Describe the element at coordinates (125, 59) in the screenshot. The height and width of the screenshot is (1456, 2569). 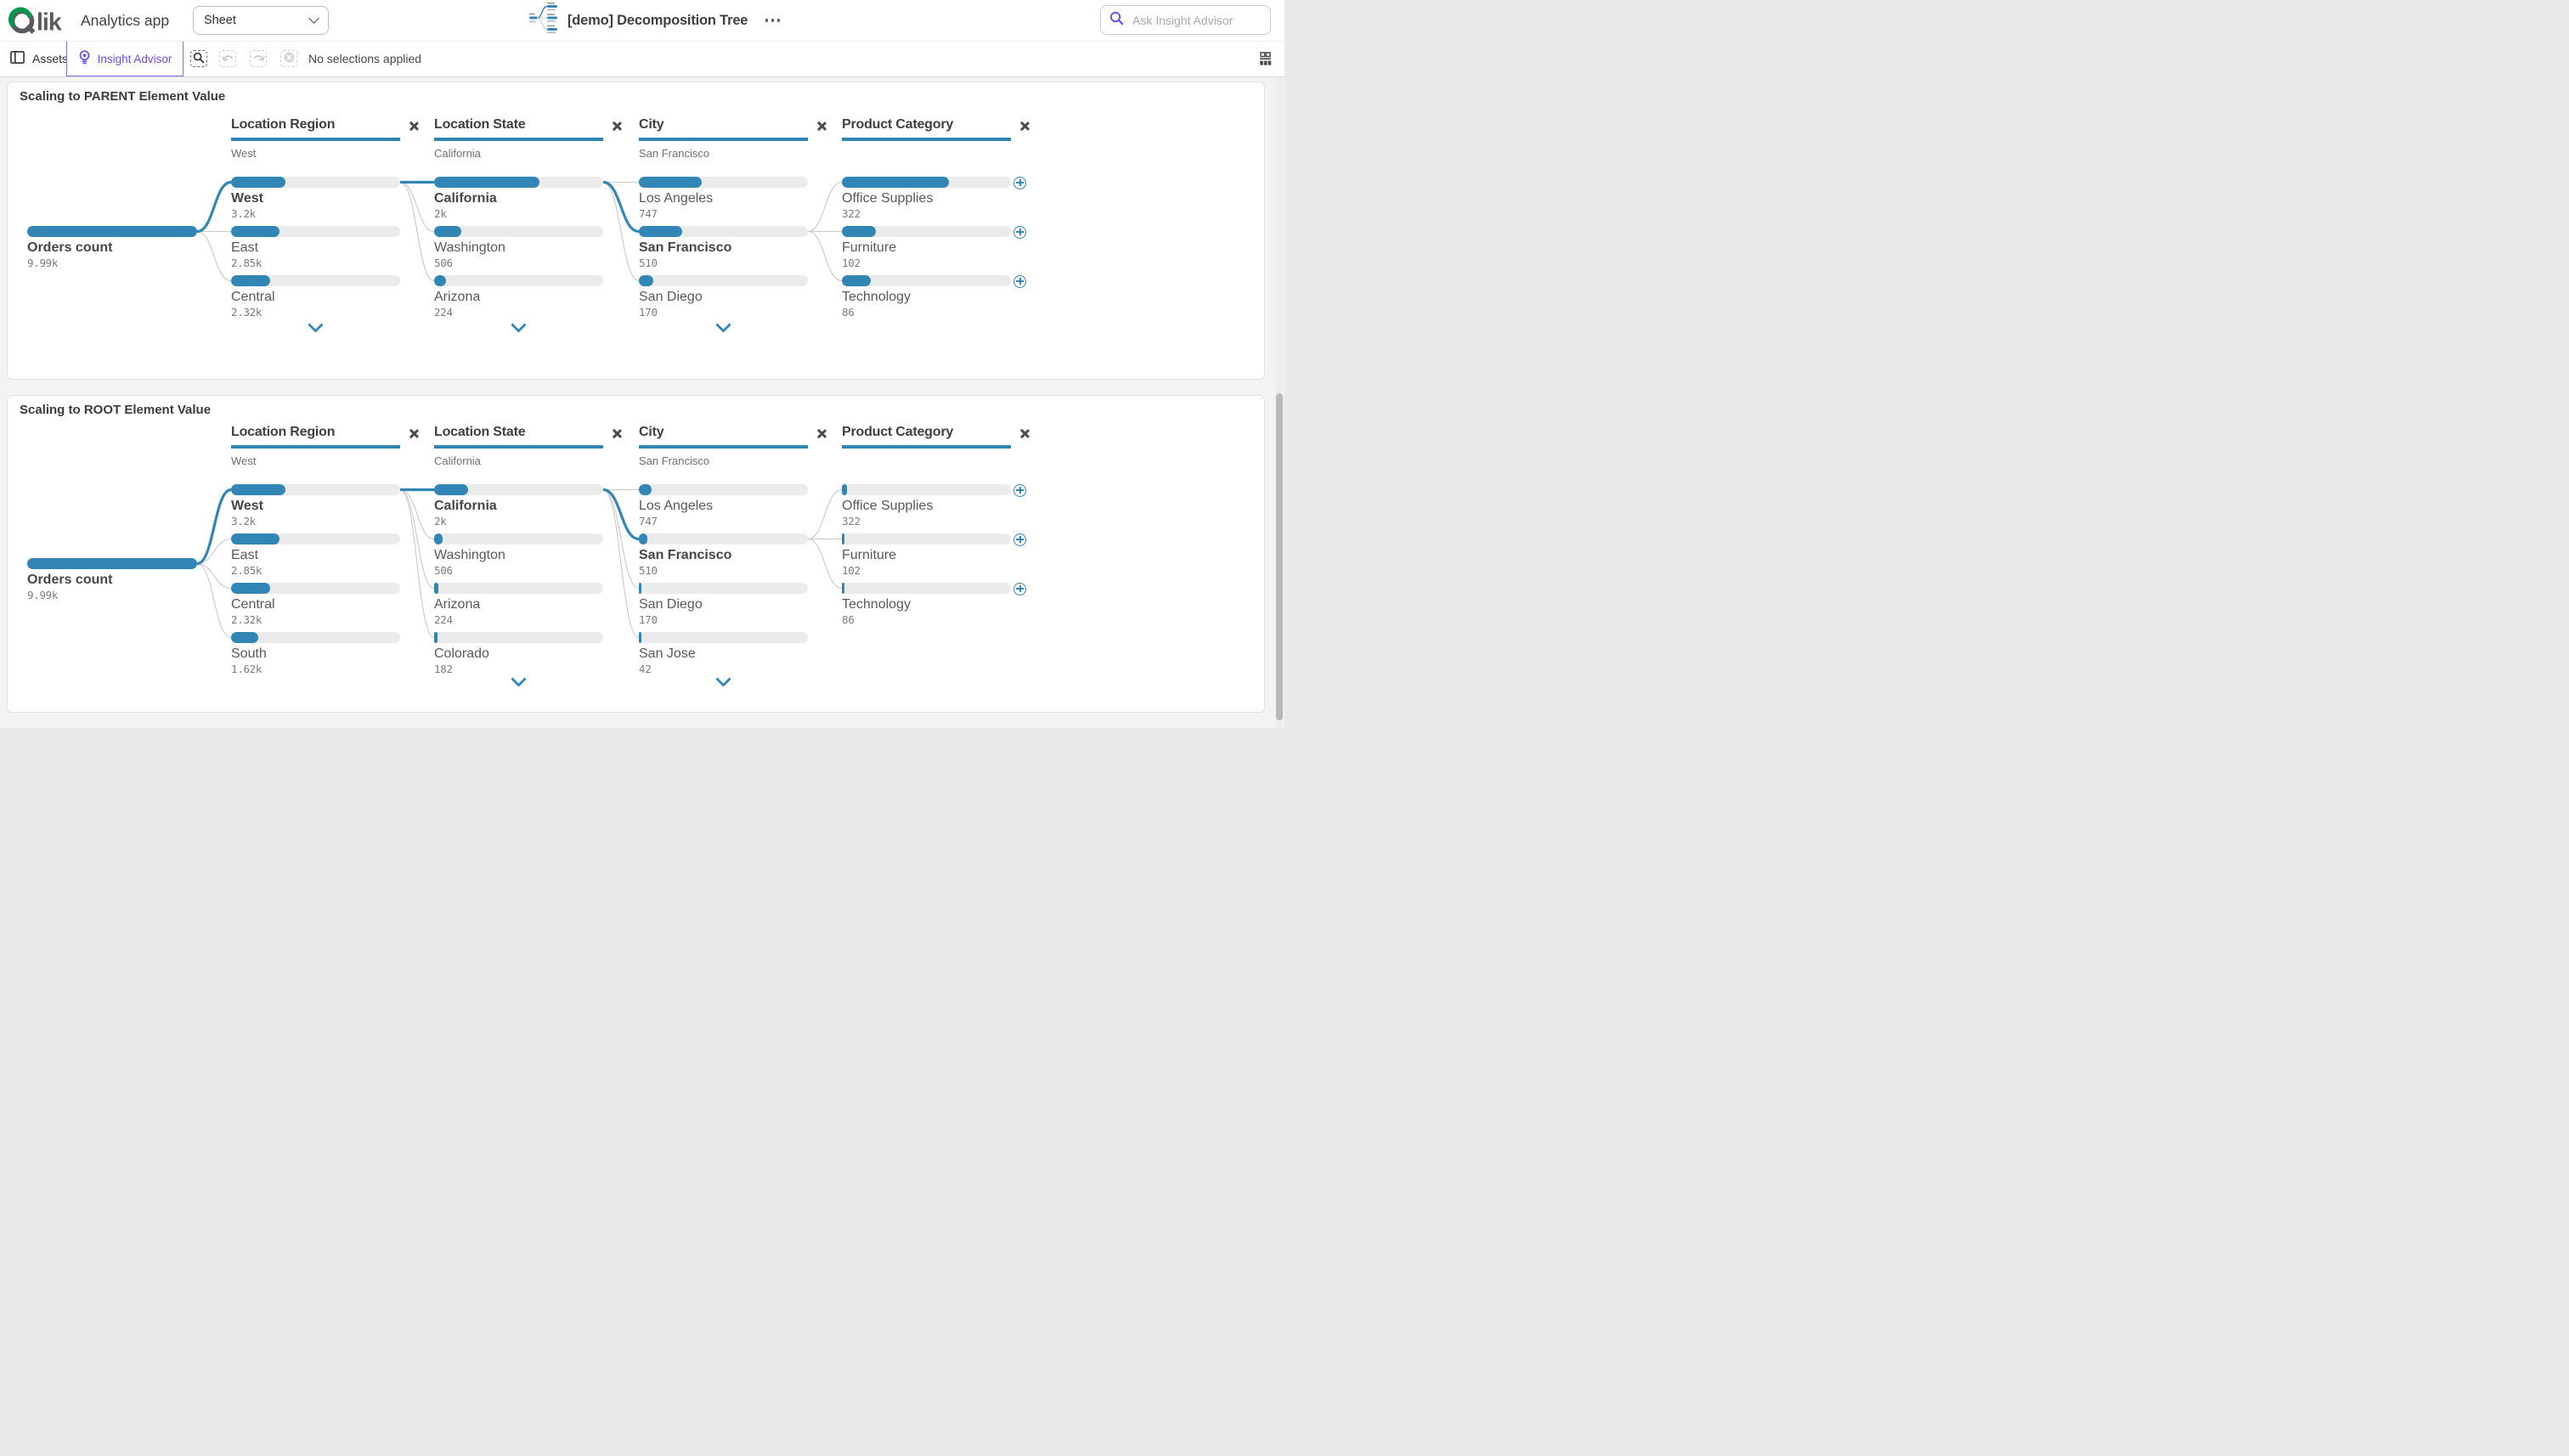
I see `insight-advisor-button: Insight Advisor` at that location.